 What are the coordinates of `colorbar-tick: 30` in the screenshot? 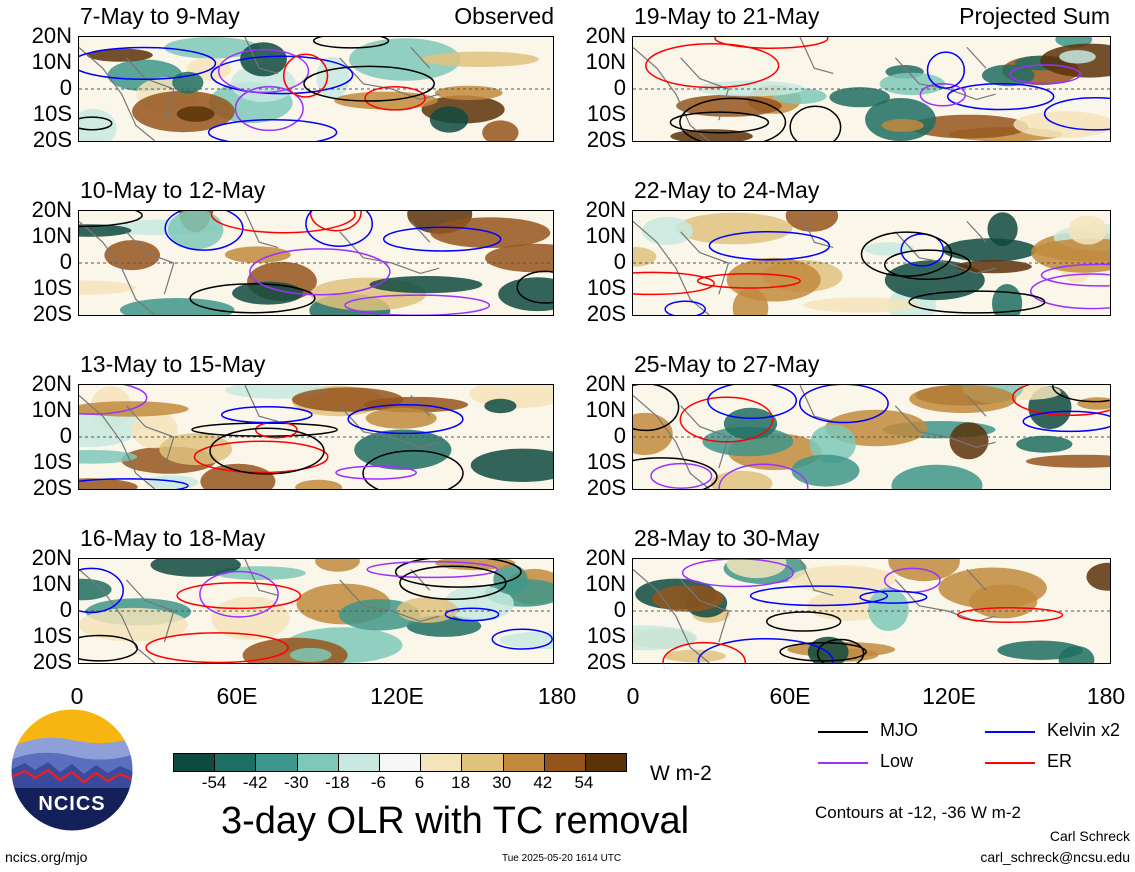 It's located at (502, 782).